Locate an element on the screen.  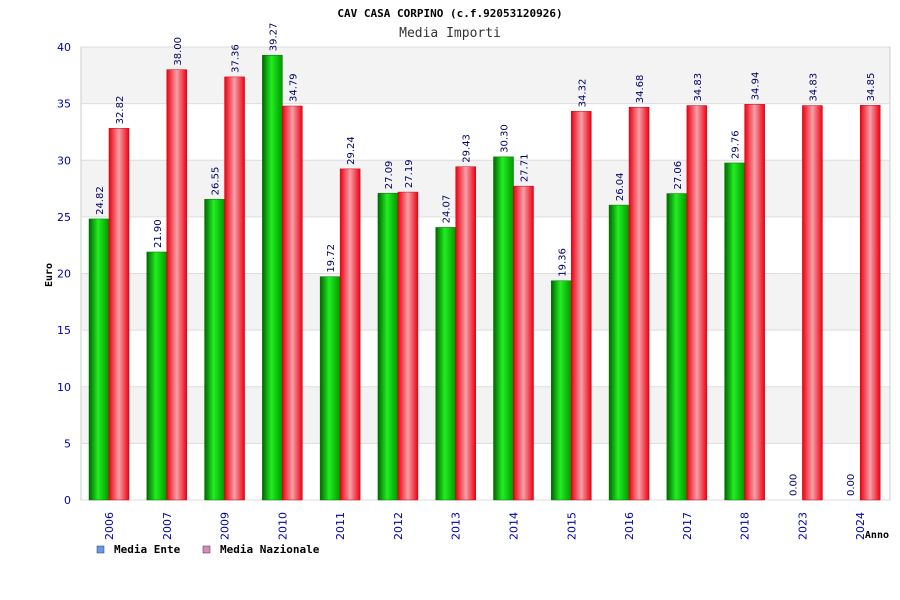
data-label: 19.72 is located at coordinates (331, 258).